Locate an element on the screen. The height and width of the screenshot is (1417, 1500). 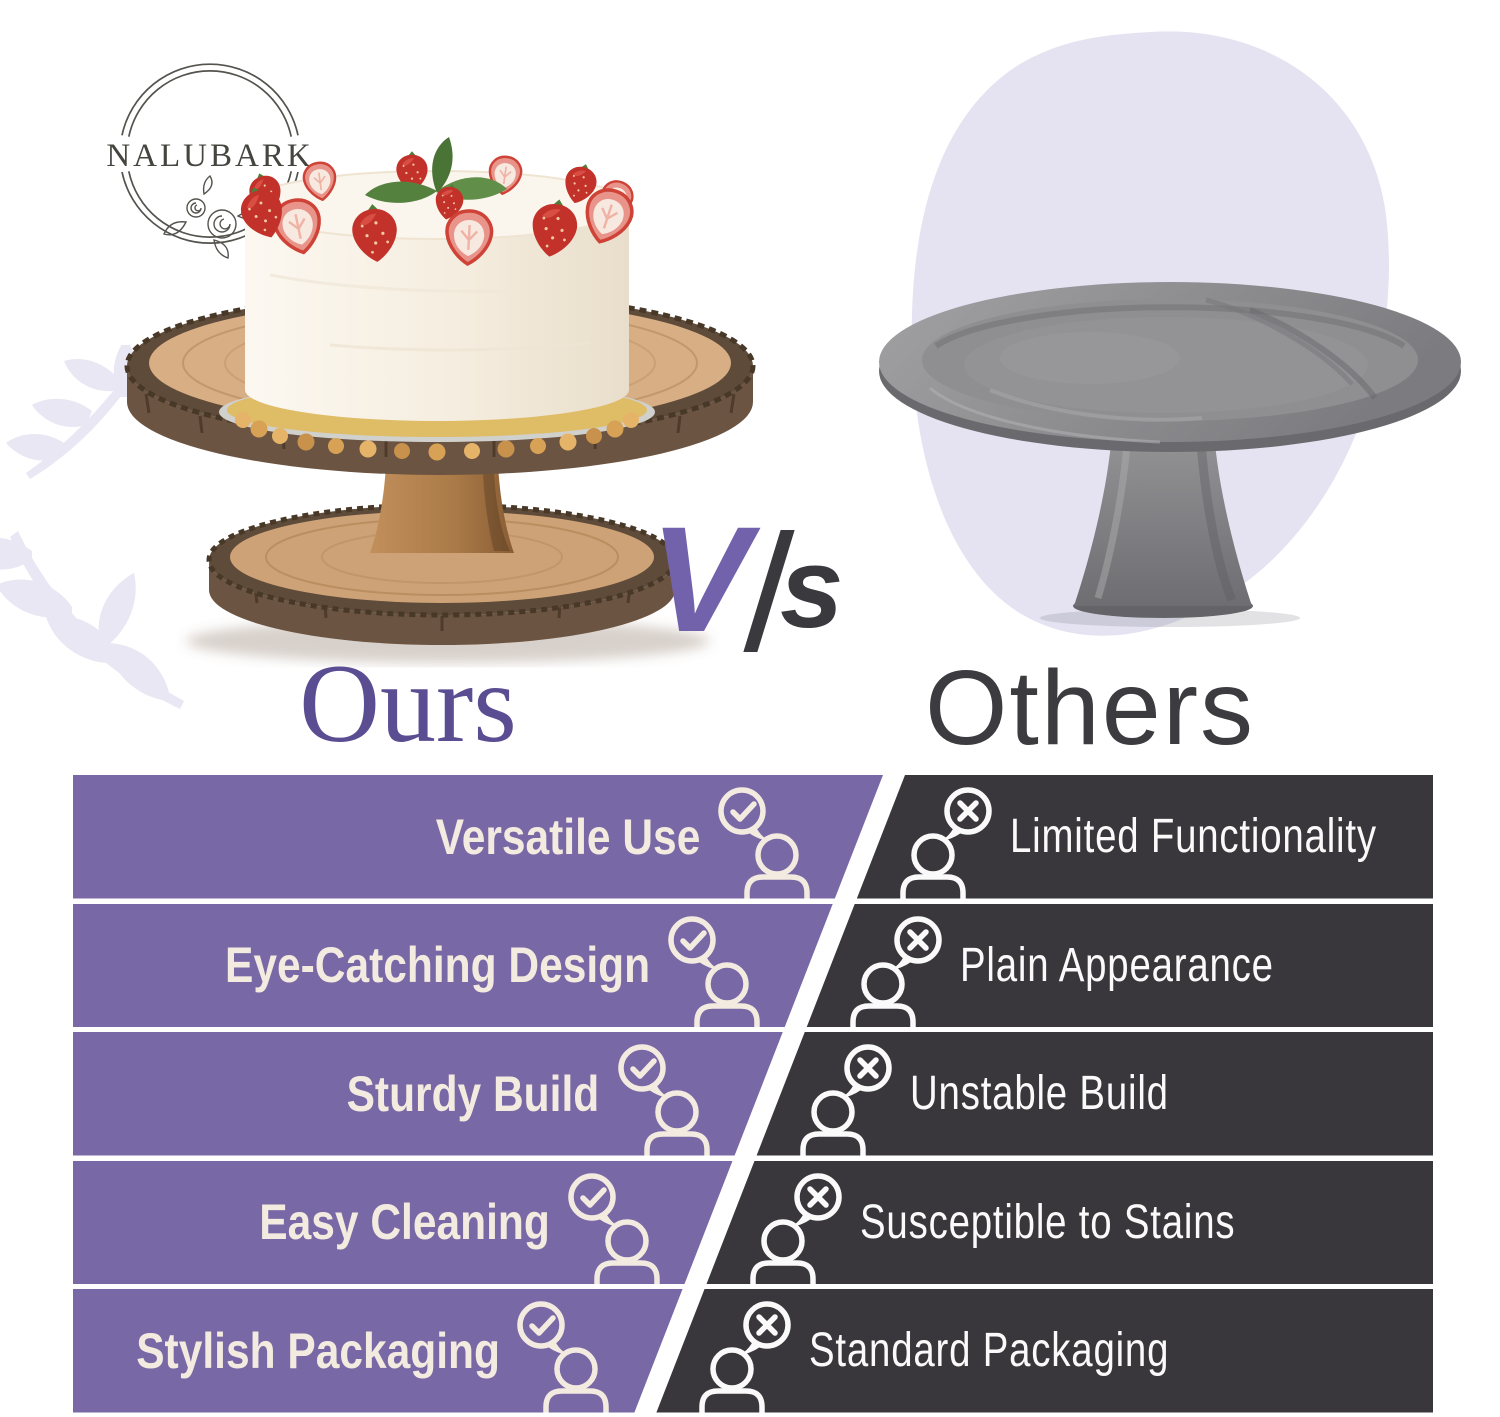
others-cell: Susceptible to Stains is located at coordinates (1069, 1222).